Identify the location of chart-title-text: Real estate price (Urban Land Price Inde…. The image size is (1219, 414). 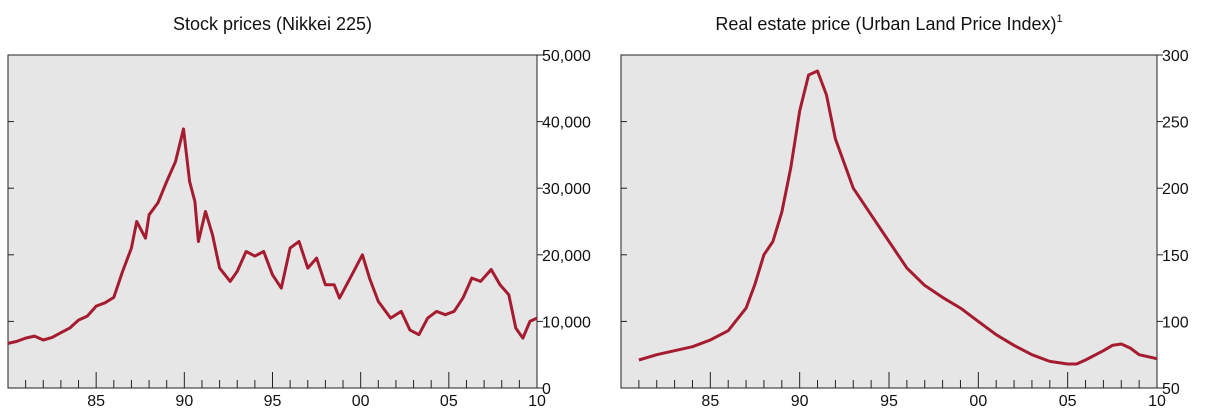
(885, 24).